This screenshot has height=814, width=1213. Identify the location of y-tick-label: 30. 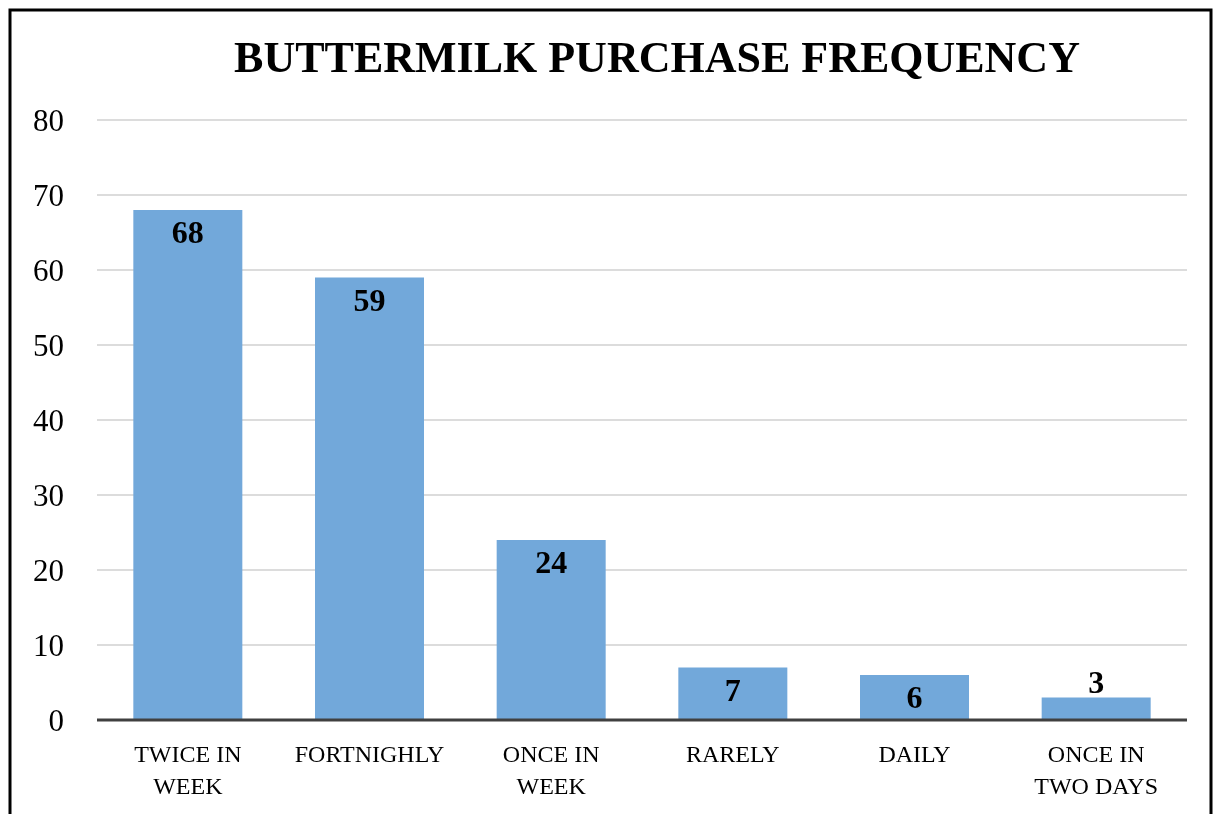
(48, 495).